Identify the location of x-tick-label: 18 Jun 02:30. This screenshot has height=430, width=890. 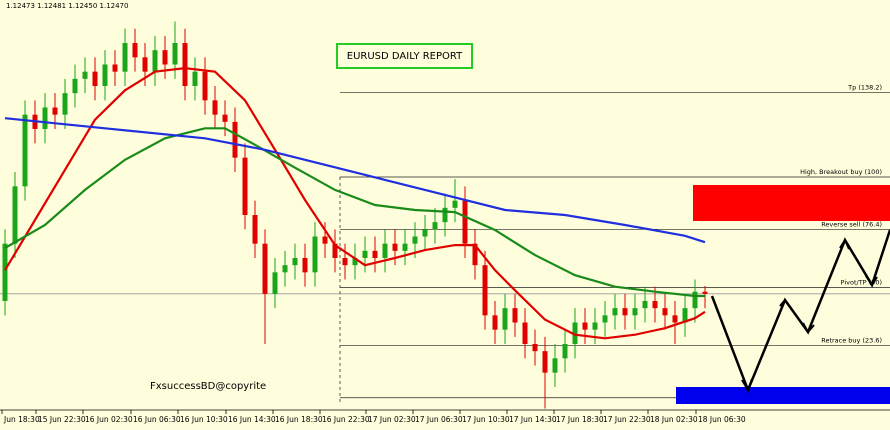
(674, 419).